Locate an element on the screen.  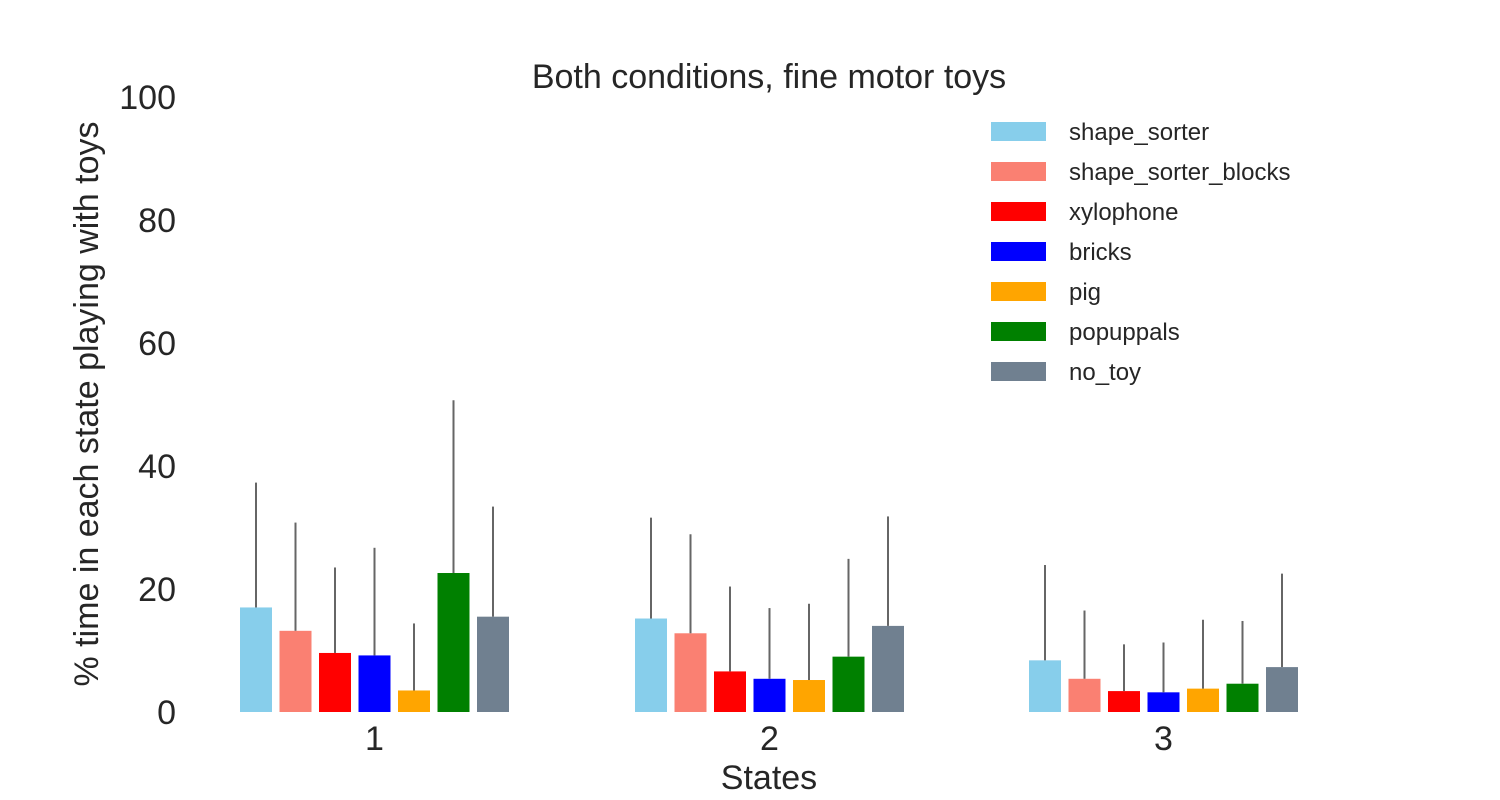
legend-item-shape_sorter_blocks: shape_sorter_blocks is located at coordinates (1140, 172).